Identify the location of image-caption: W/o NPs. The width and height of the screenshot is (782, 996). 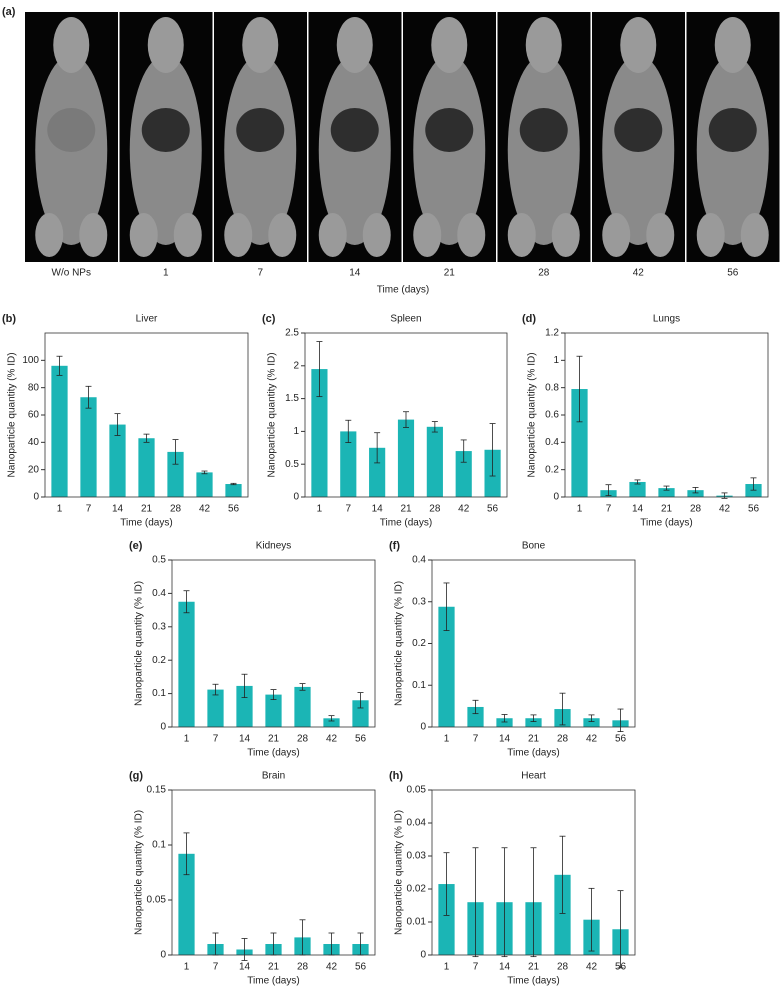
(71, 273).